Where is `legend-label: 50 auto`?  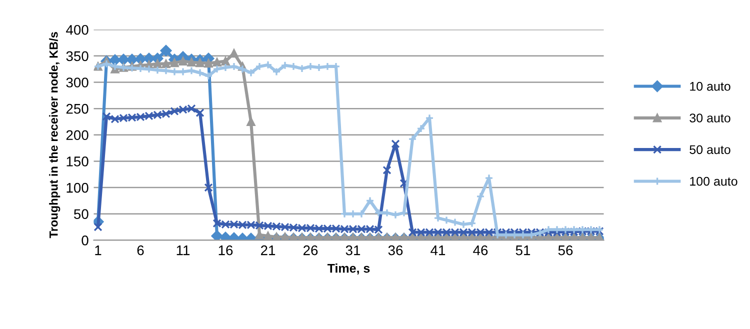 legend-label: 50 auto is located at coordinates (710, 149).